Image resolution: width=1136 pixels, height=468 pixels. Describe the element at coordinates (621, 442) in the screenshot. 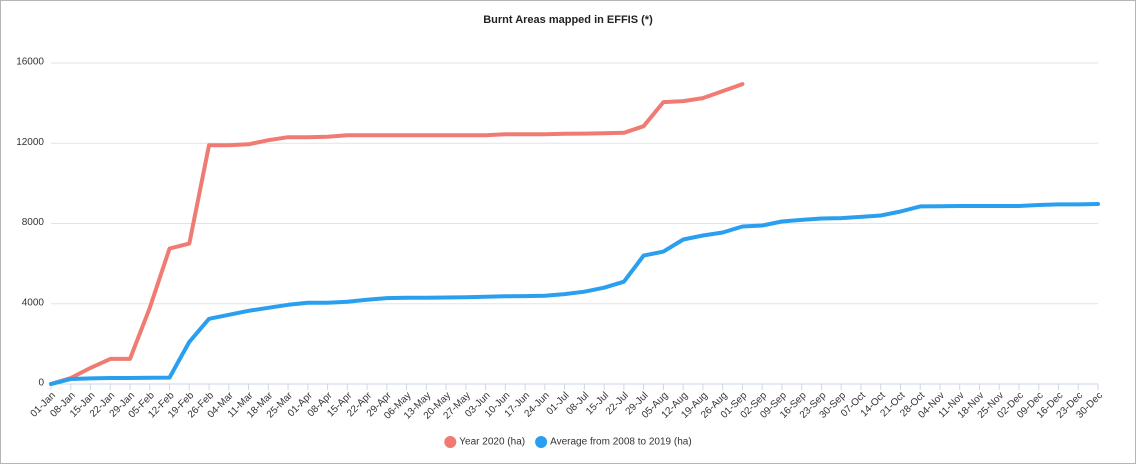

I see `legend-label: Average from 2008 to 2019 (ha)` at that location.